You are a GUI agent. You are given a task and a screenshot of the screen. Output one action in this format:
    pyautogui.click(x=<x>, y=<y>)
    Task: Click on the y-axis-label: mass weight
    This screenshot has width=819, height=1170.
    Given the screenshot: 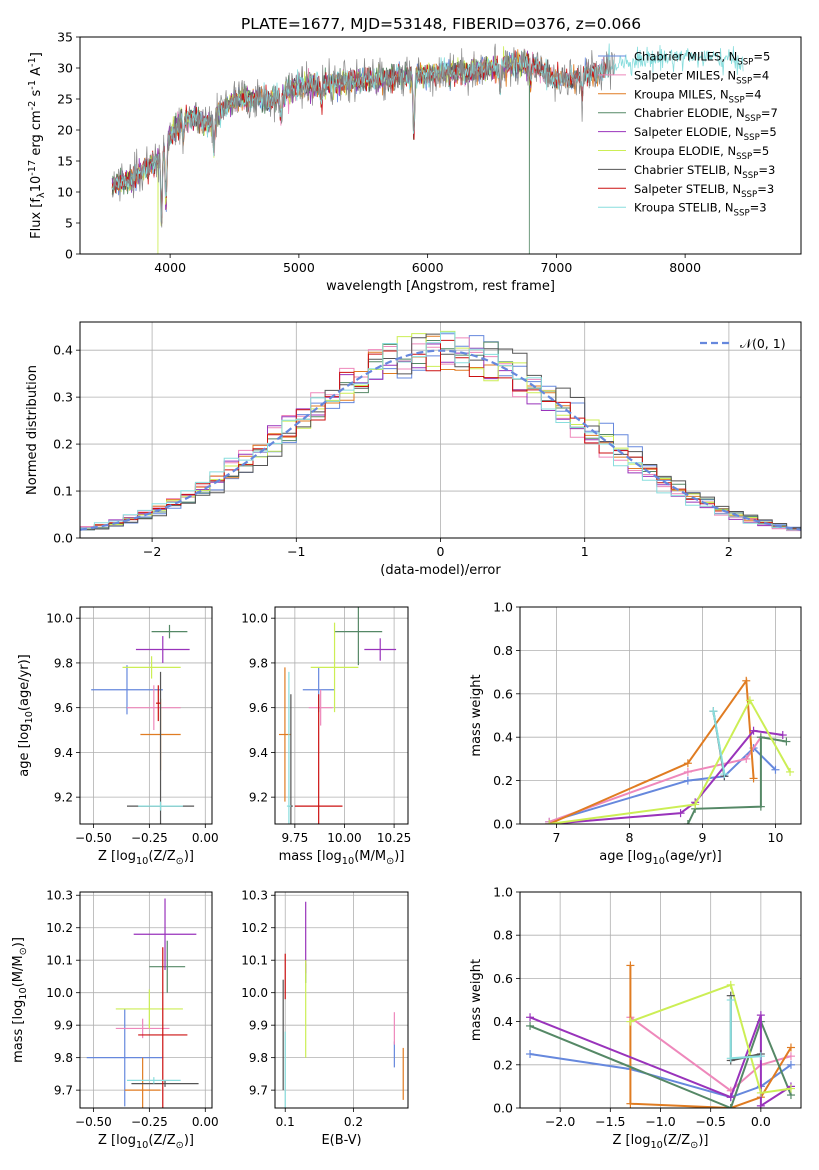 What is the action you would take?
    pyautogui.click(x=476, y=1000)
    